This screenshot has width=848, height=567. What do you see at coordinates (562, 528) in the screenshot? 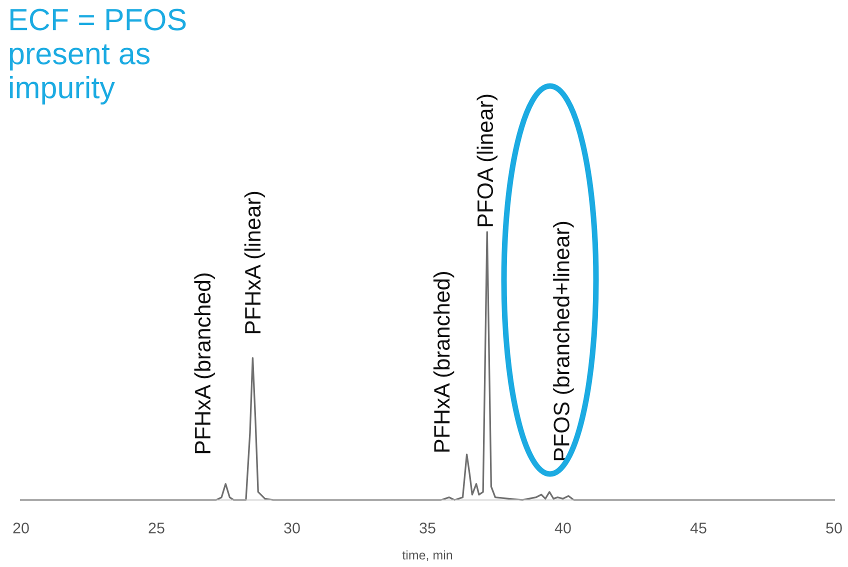
I see `x-tick-label: 40` at bounding box center [562, 528].